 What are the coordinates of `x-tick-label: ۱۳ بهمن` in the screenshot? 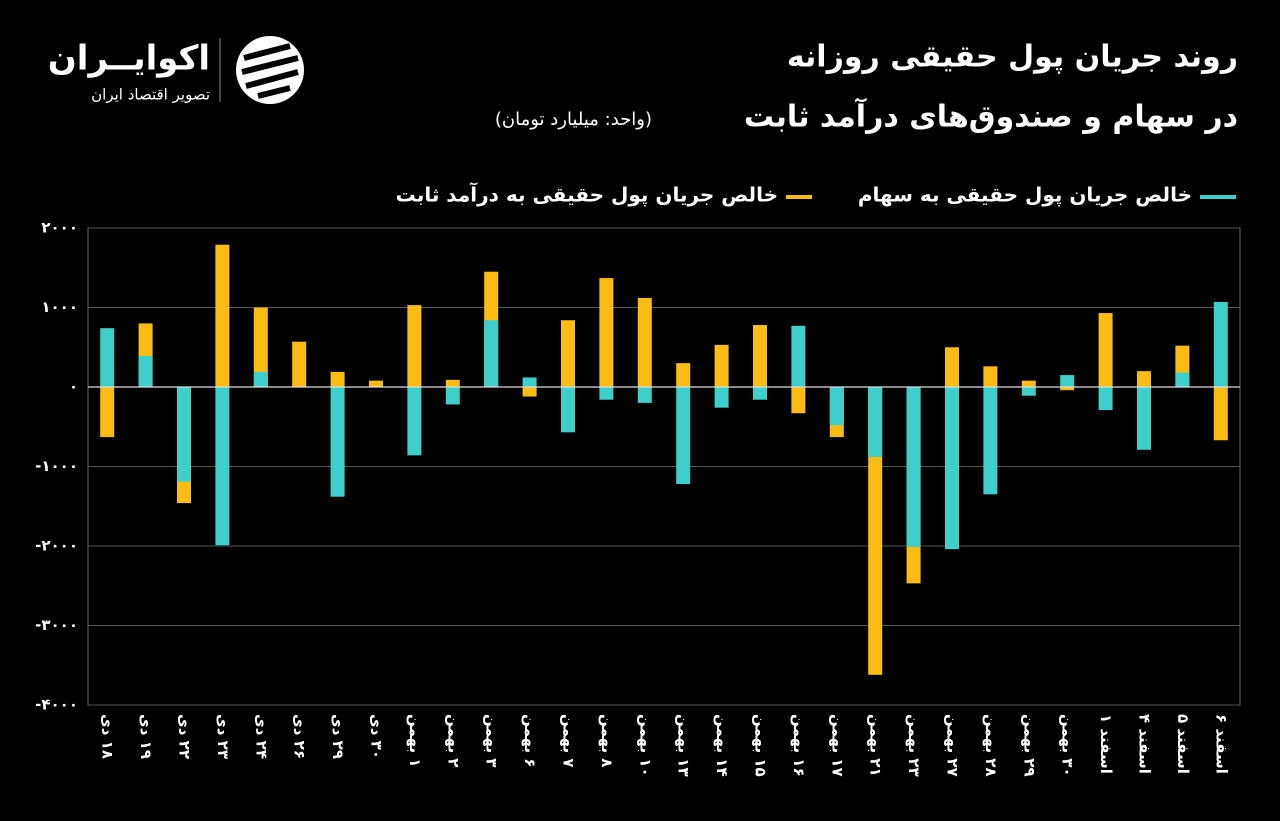 It's located at (684, 745).